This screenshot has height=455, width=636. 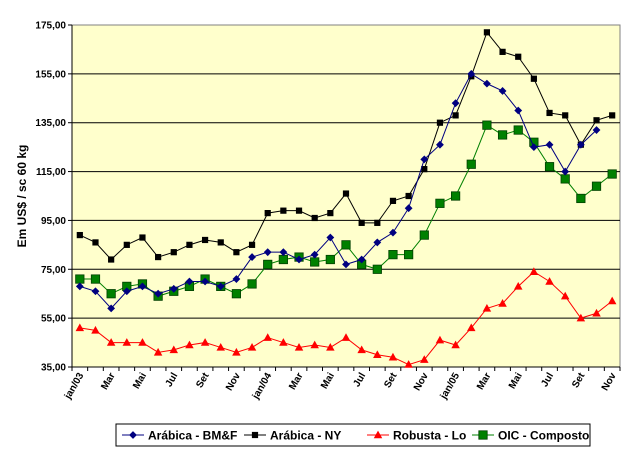 What do you see at coordinates (51, 172) in the screenshot?
I see `y-tick-label: 115,00` at bounding box center [51, 172].